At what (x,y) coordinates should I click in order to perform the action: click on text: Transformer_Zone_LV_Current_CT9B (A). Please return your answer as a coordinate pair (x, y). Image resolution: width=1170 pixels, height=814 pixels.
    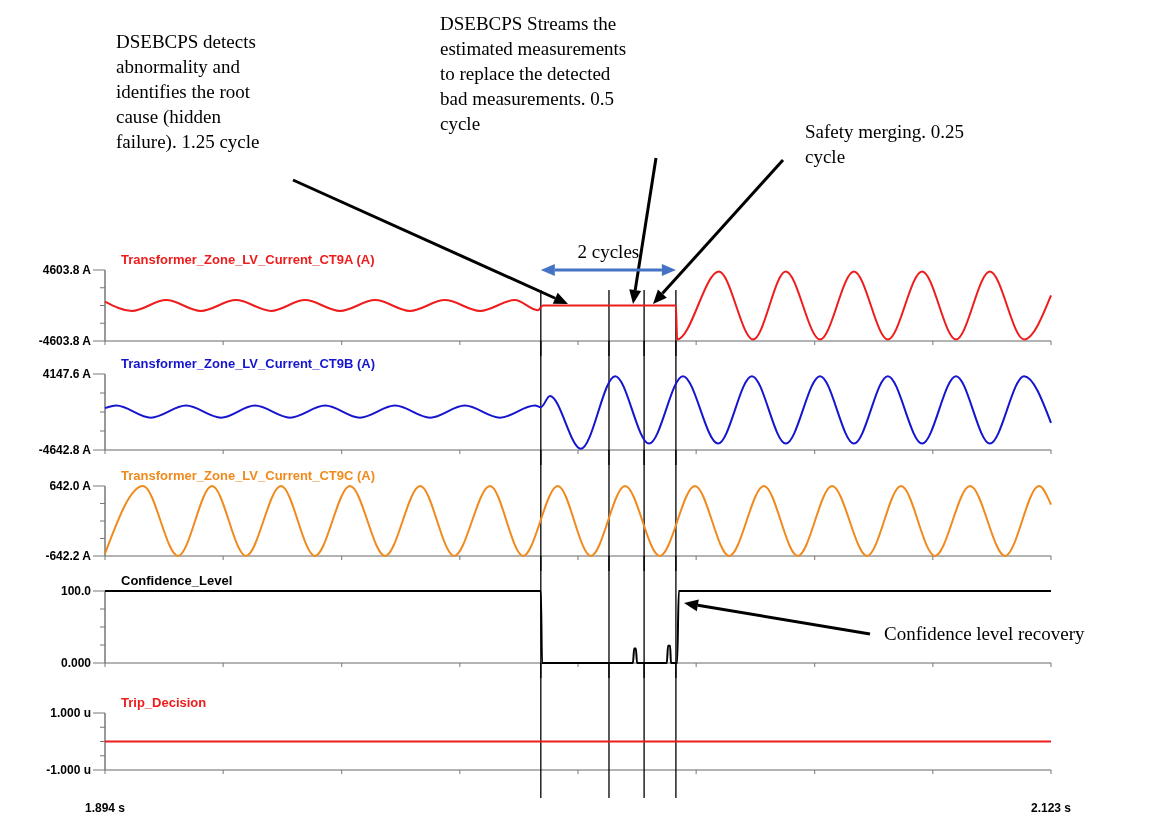
    Looking at the image, I should click on (248, 363).